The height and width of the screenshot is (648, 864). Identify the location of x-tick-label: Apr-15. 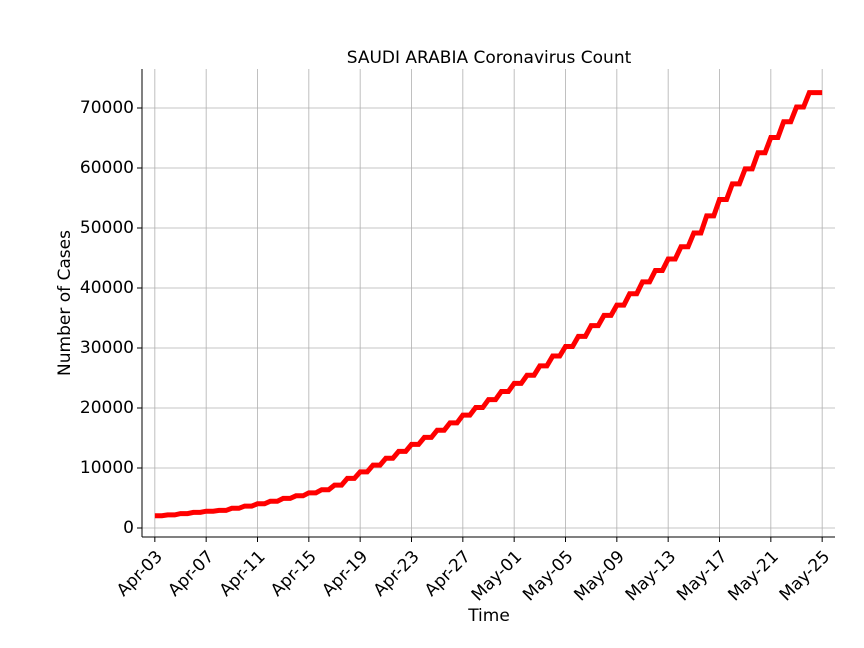
(294, 574).